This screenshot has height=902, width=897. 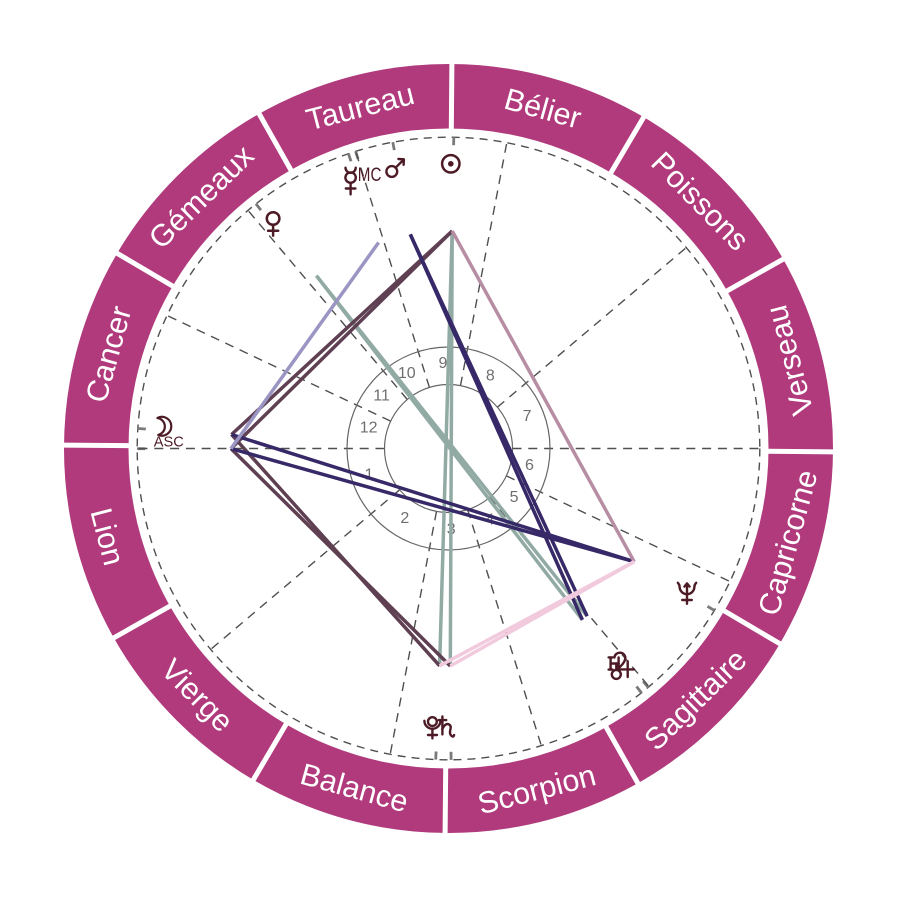 What do you see at coordinates (369, 428) in the screenshot?
I see `svg-text: 12` at bounding box center [369, 428].